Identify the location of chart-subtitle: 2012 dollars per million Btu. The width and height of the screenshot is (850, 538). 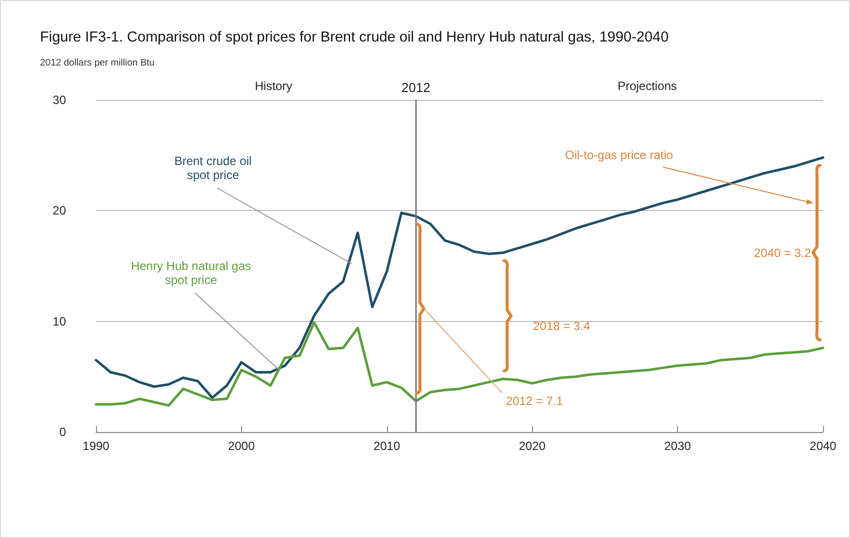
(97, 63).